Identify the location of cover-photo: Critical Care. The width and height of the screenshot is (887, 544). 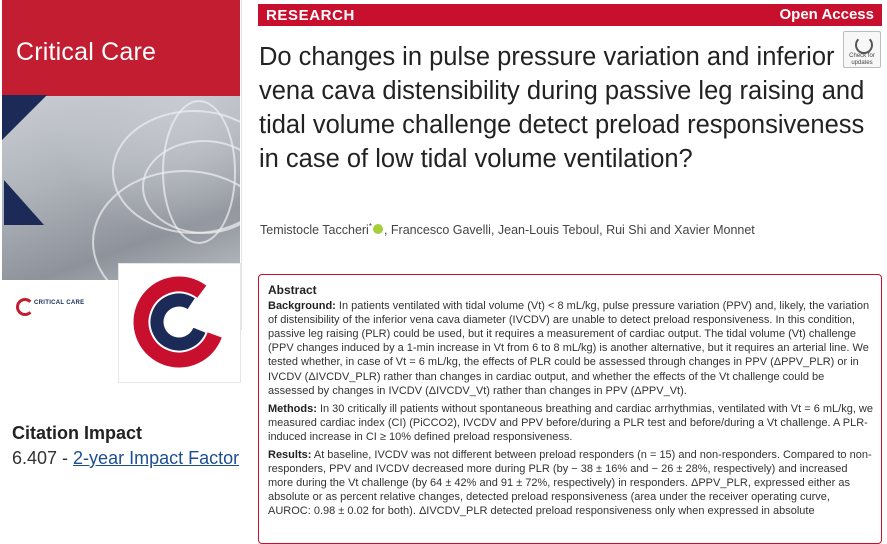
(121, 140).